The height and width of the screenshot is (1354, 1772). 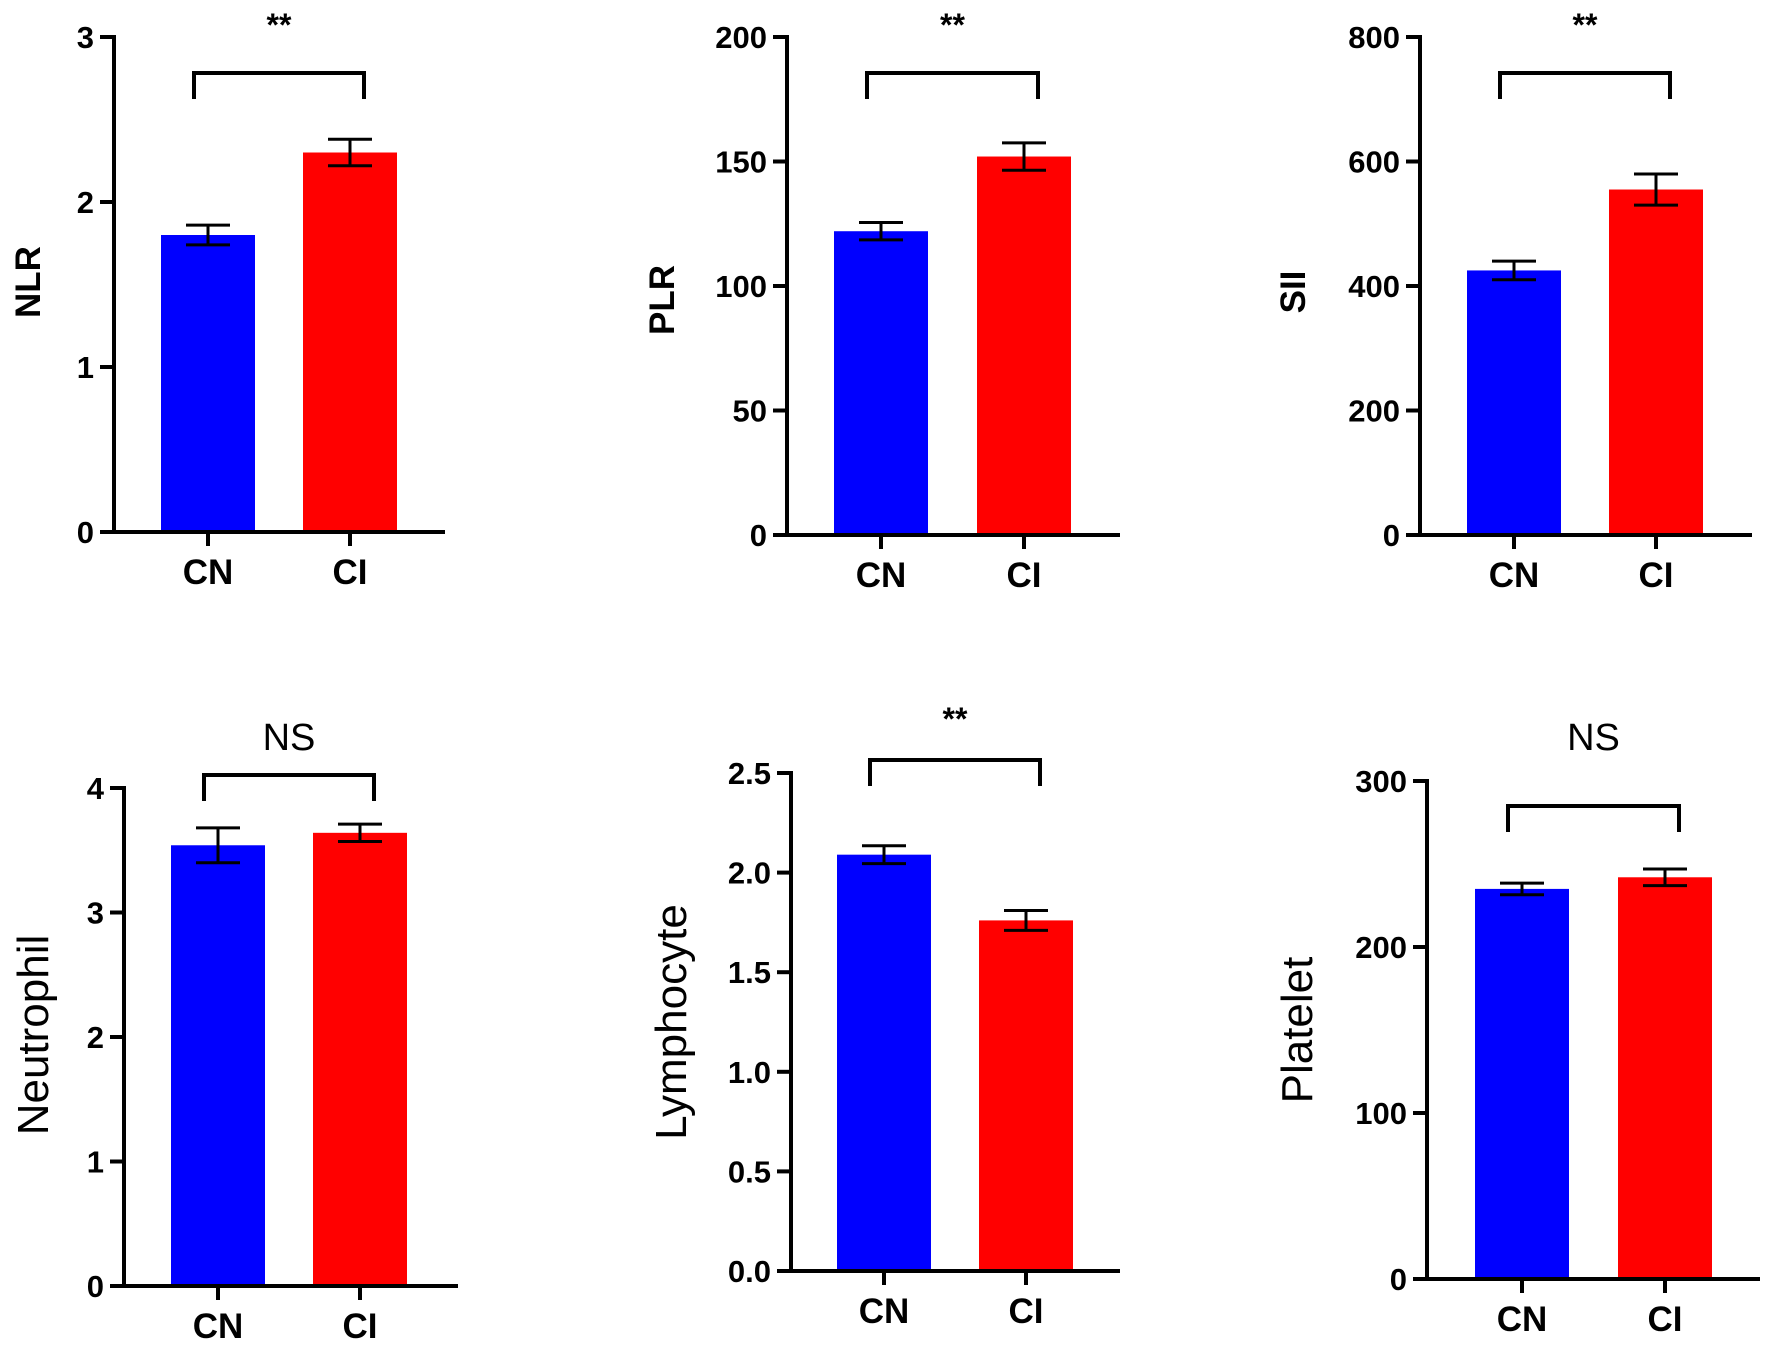 I want to click on y-tick-label: 800, so click(x=1374, y=37).